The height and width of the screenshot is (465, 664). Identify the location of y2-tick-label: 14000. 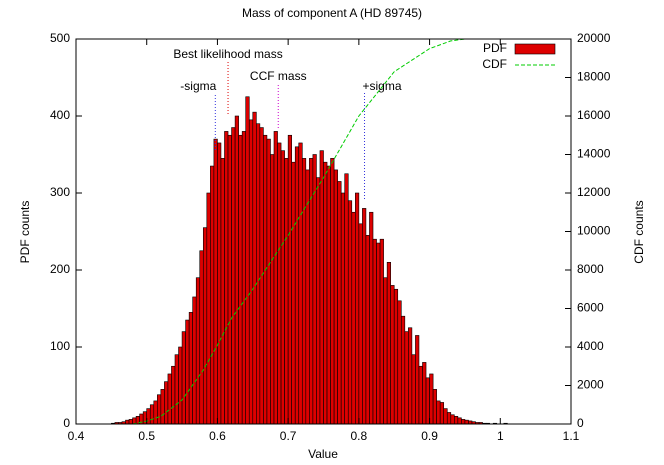
(594, 154).